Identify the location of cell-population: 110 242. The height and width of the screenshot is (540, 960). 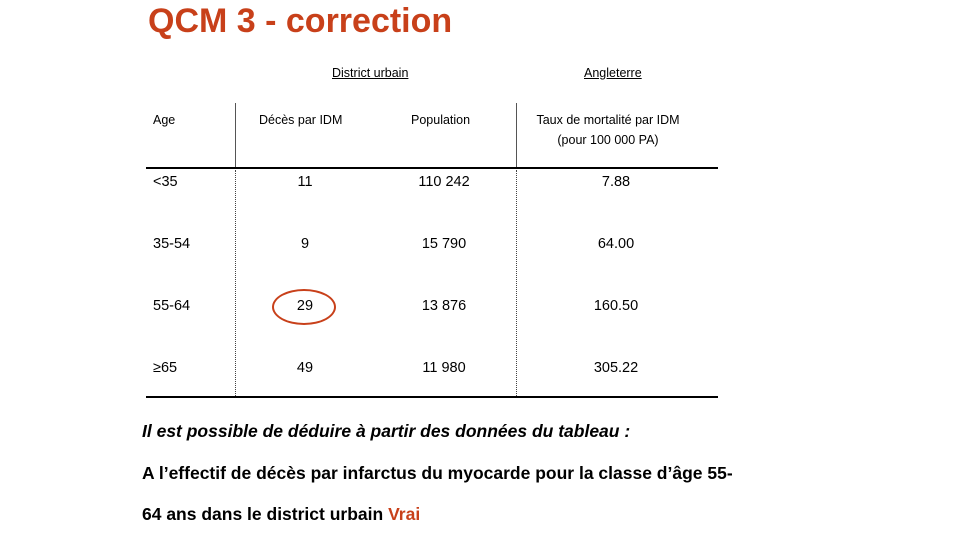
(444, 182).